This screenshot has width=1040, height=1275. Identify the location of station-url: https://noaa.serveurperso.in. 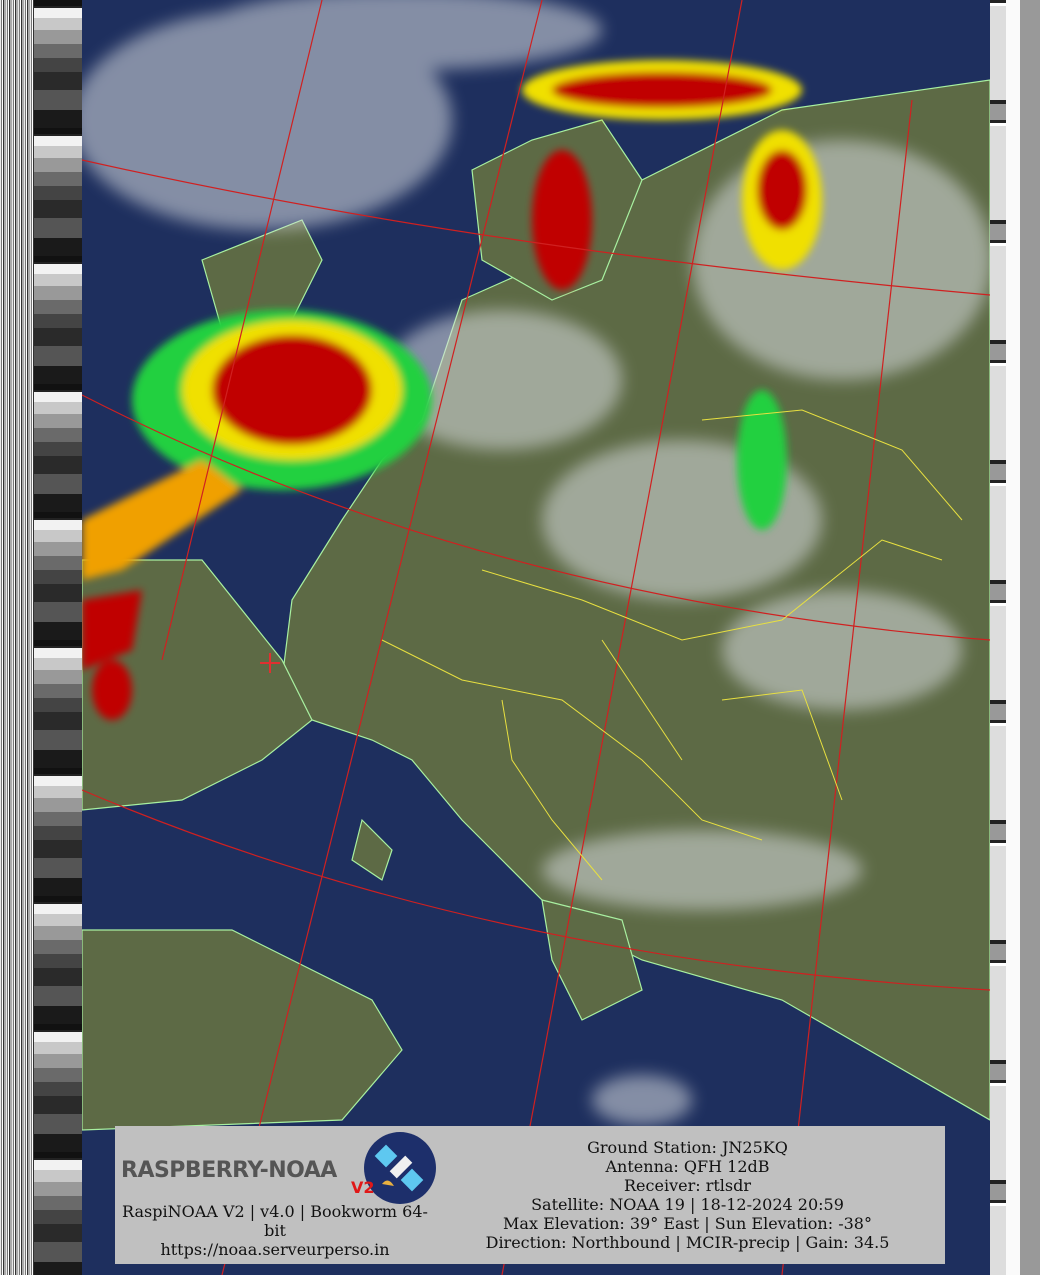
(275, 1249).